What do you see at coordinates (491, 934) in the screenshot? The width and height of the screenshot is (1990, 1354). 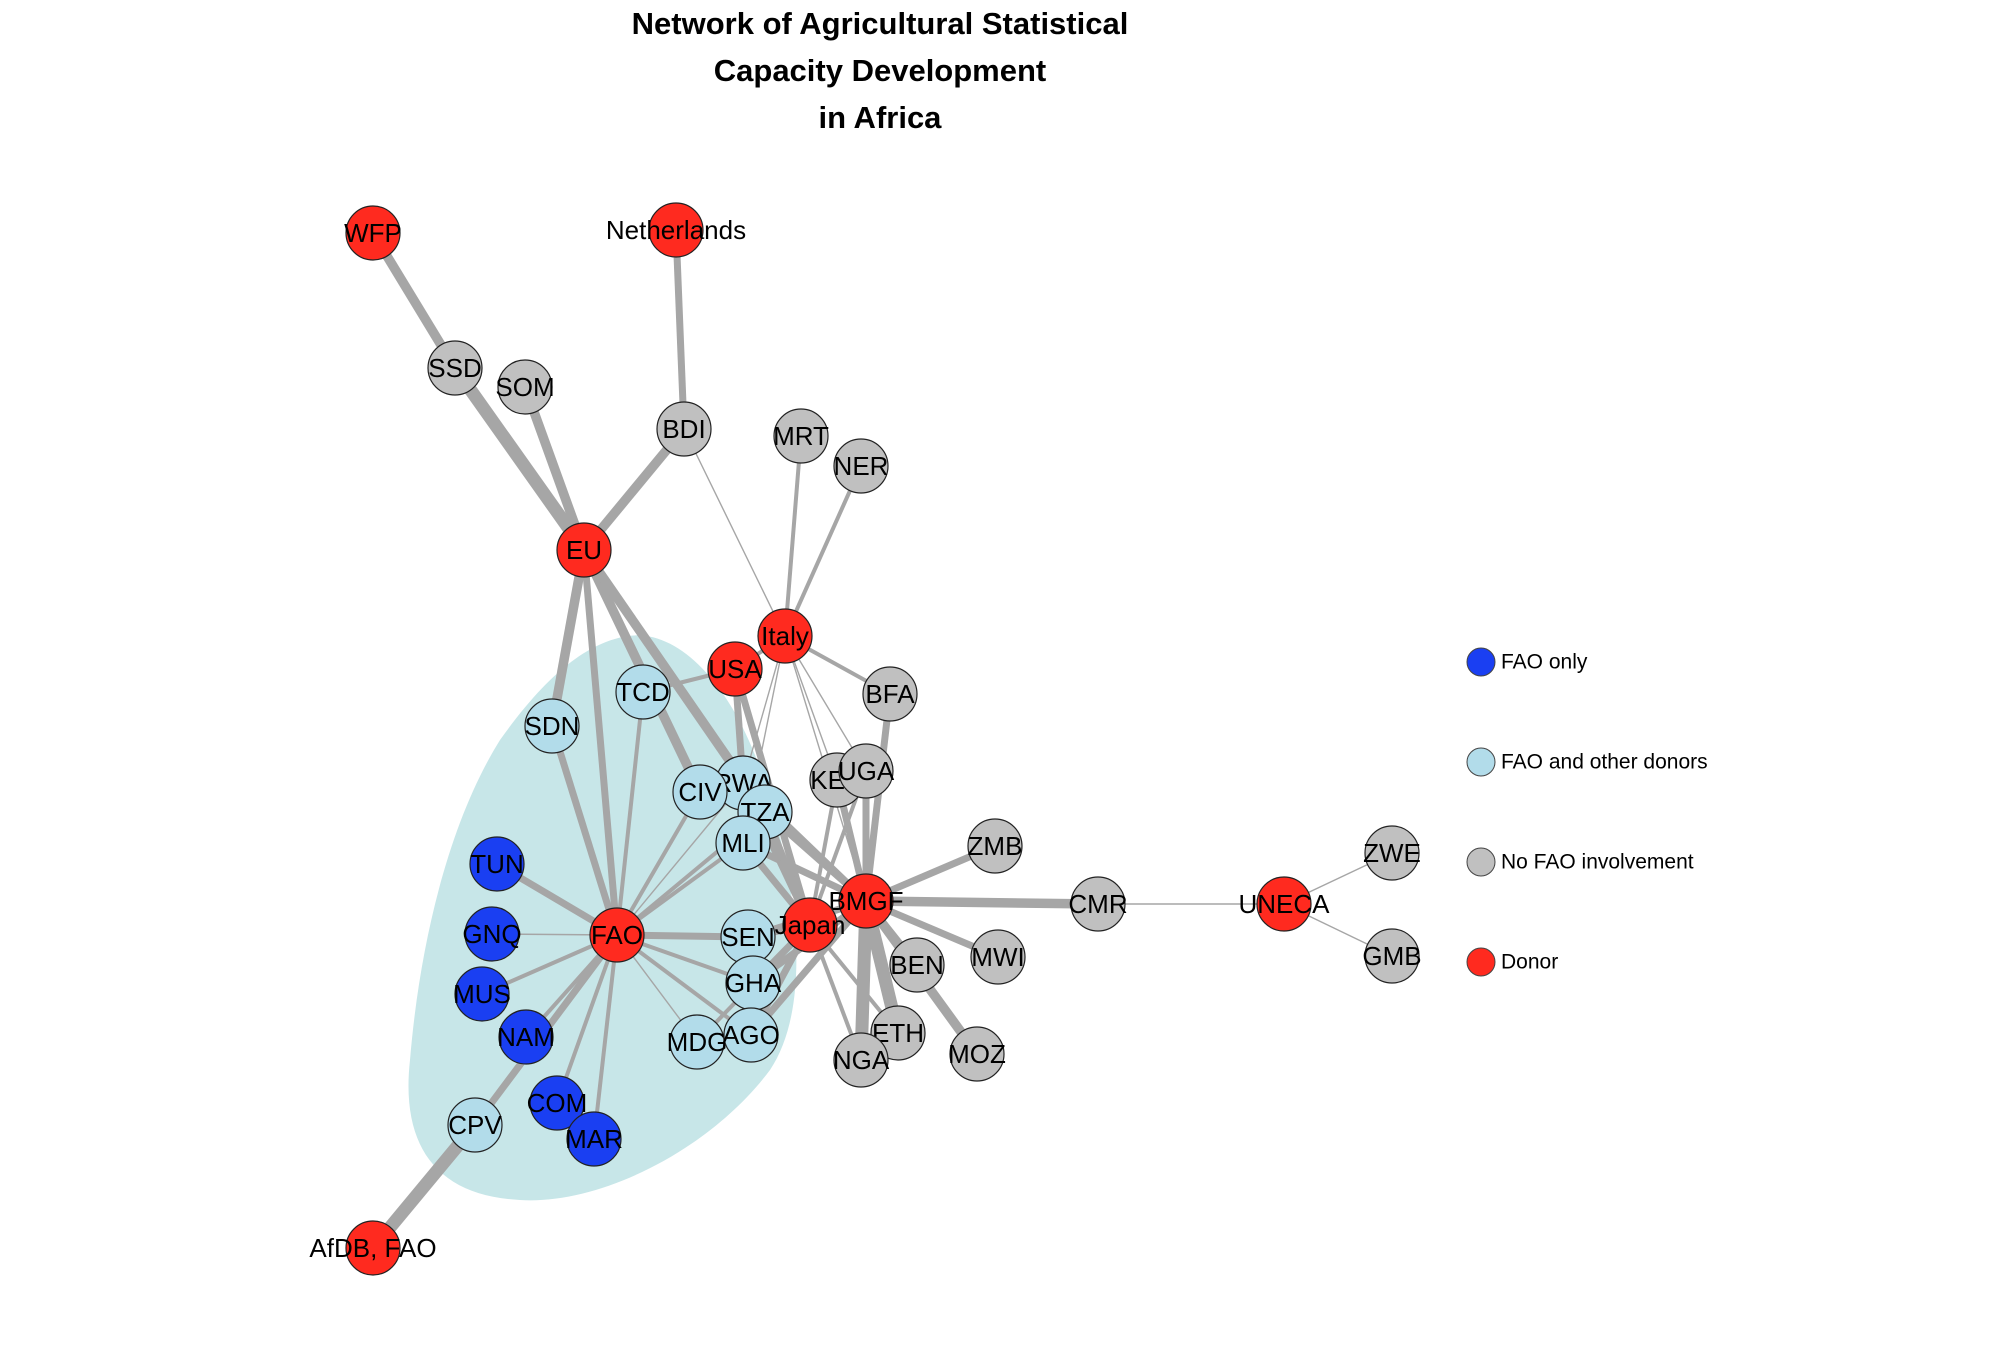 I see `node-label-gnq: GNQ` at bounding box center [491, 934].